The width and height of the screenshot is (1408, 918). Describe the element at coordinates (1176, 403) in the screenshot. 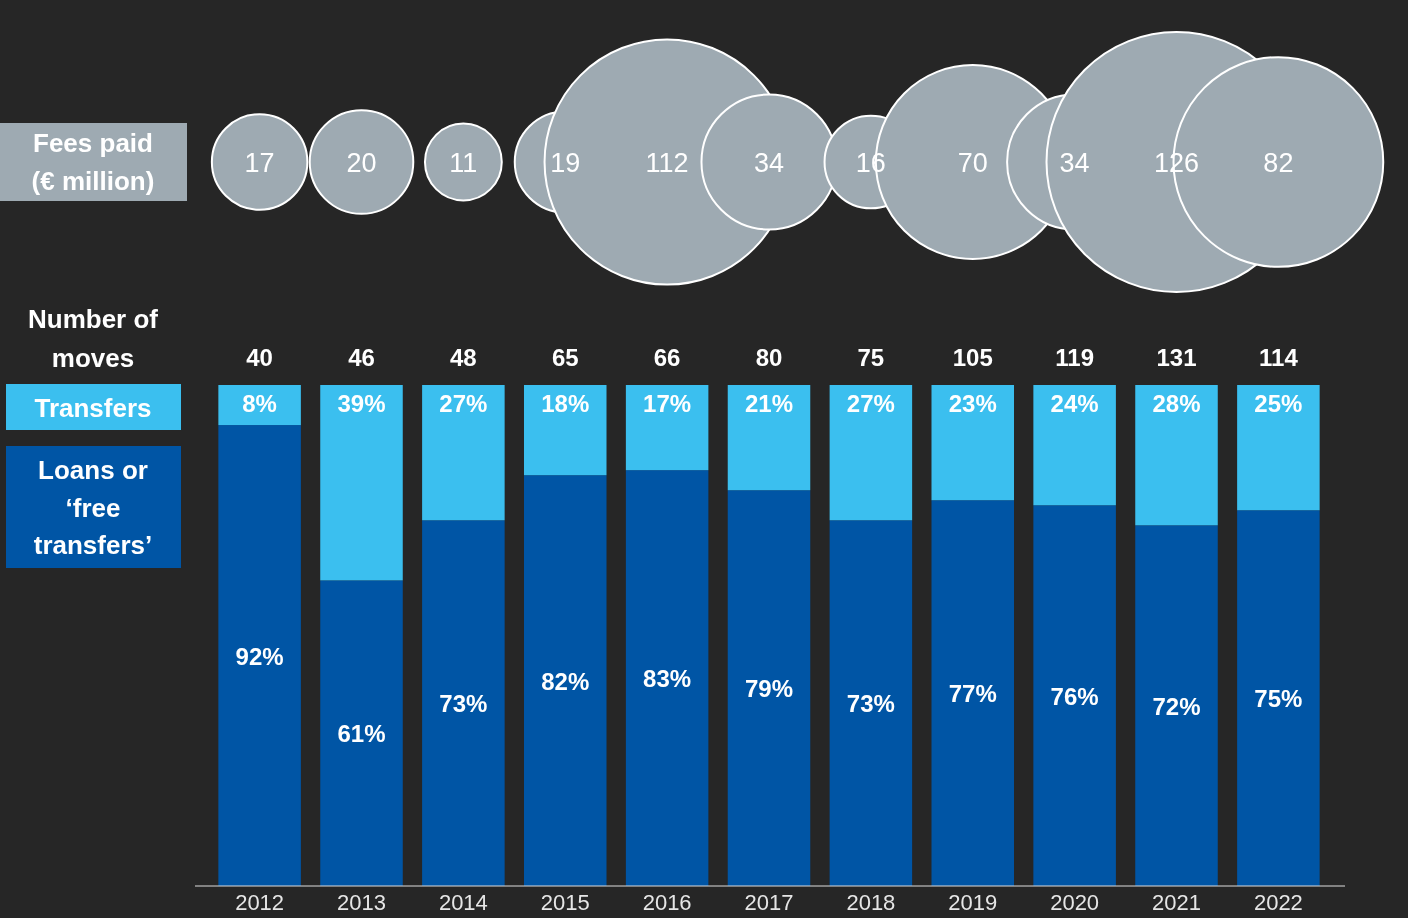

I see `data-label: 28%` at that location.